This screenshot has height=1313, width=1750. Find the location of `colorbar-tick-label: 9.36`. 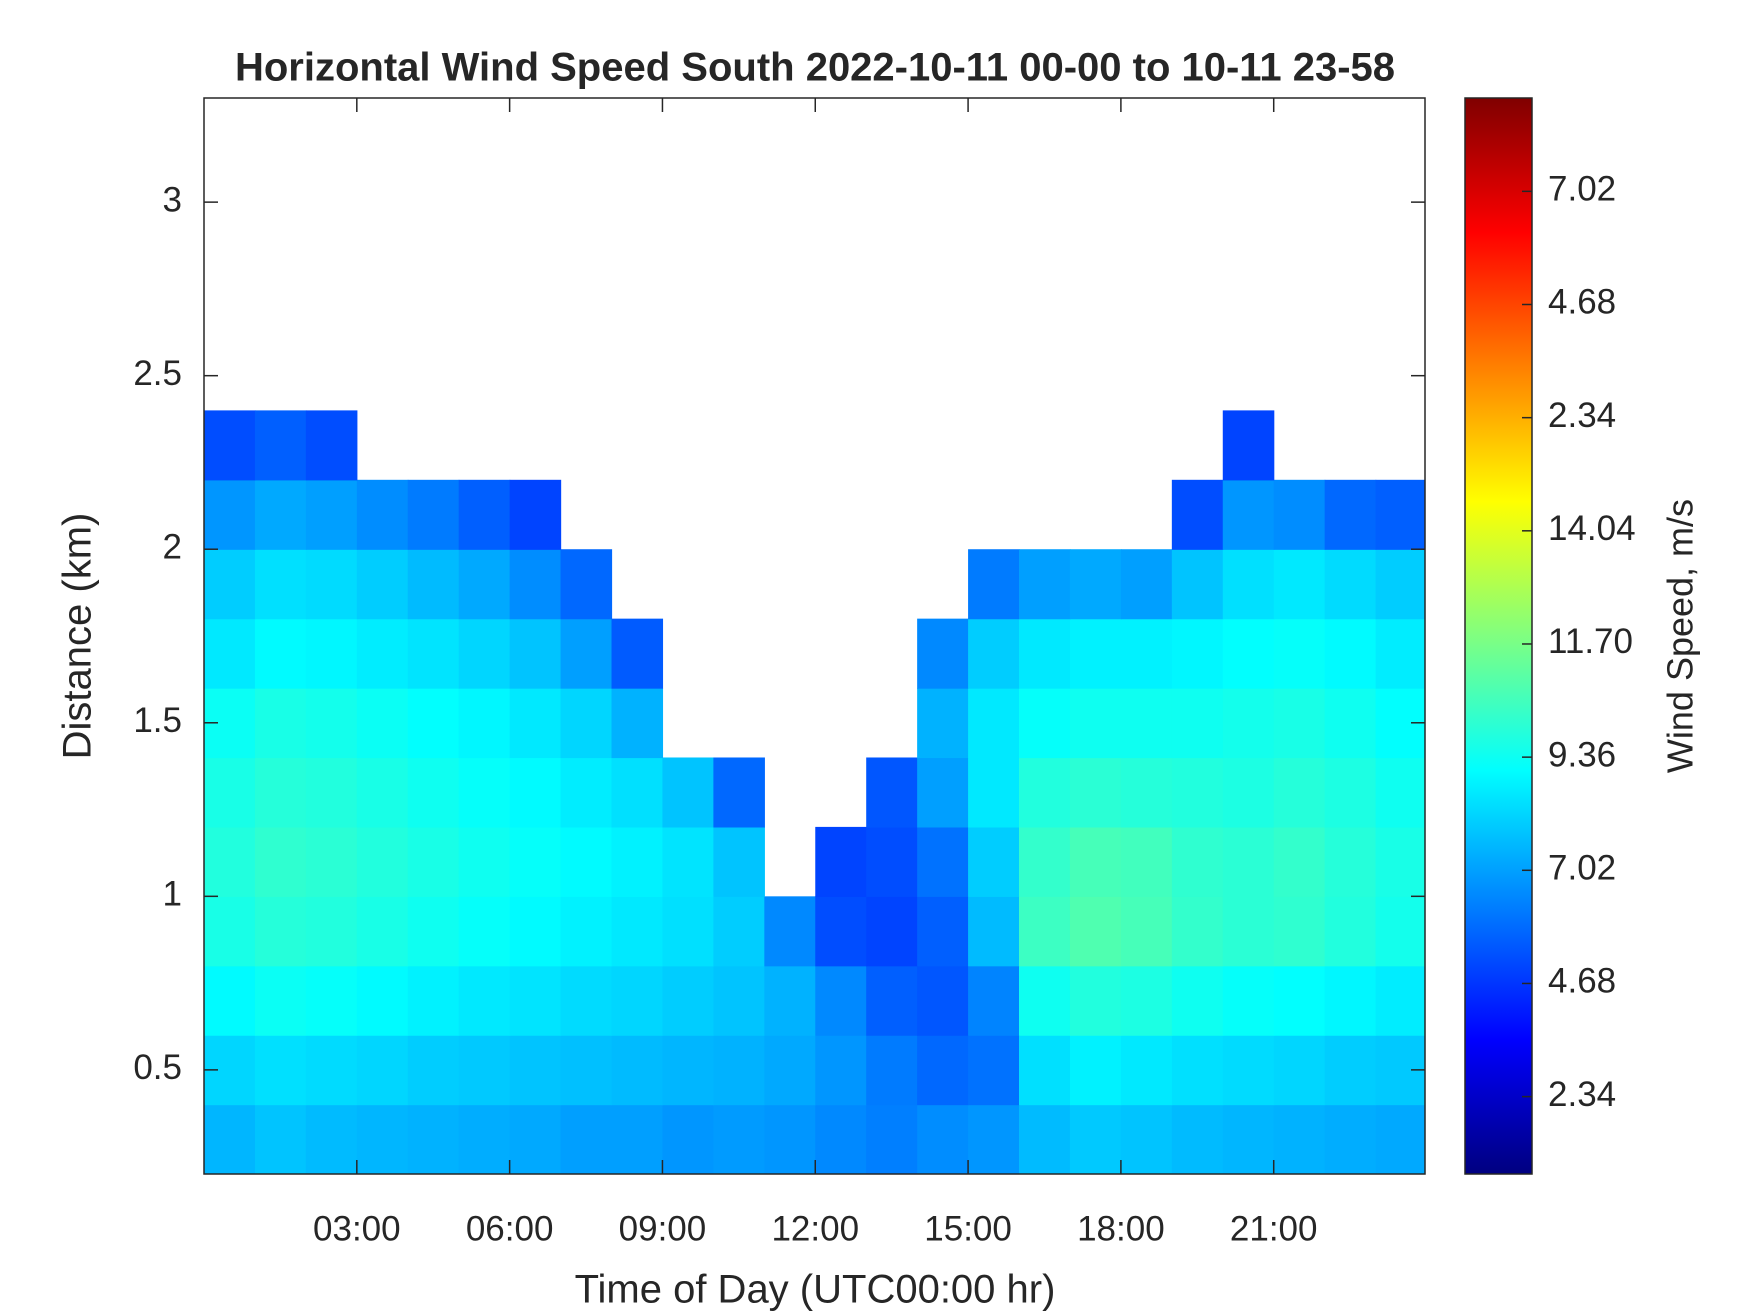

colorbar-tick-label: 9.36 is located at coordinates (1582, 754).